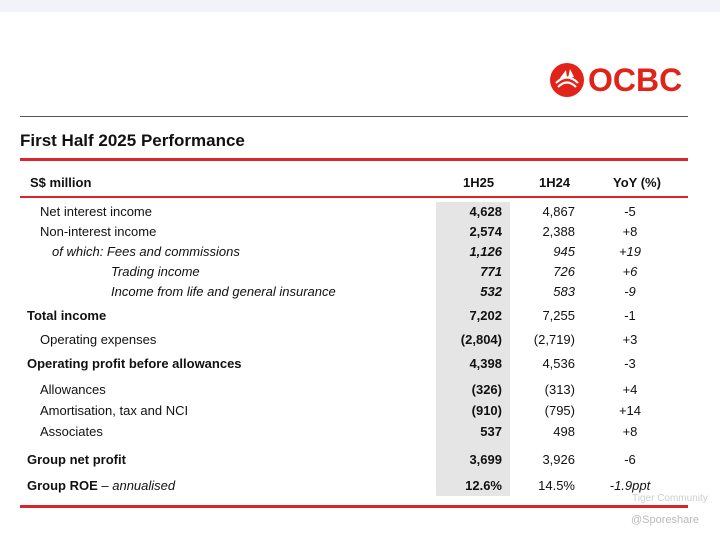 The width and height of the screenshot is (720, 537). What do you see at coordinates (354, 116) in the screenshot?
I see `title-divider` at bounding box center [354, 116].